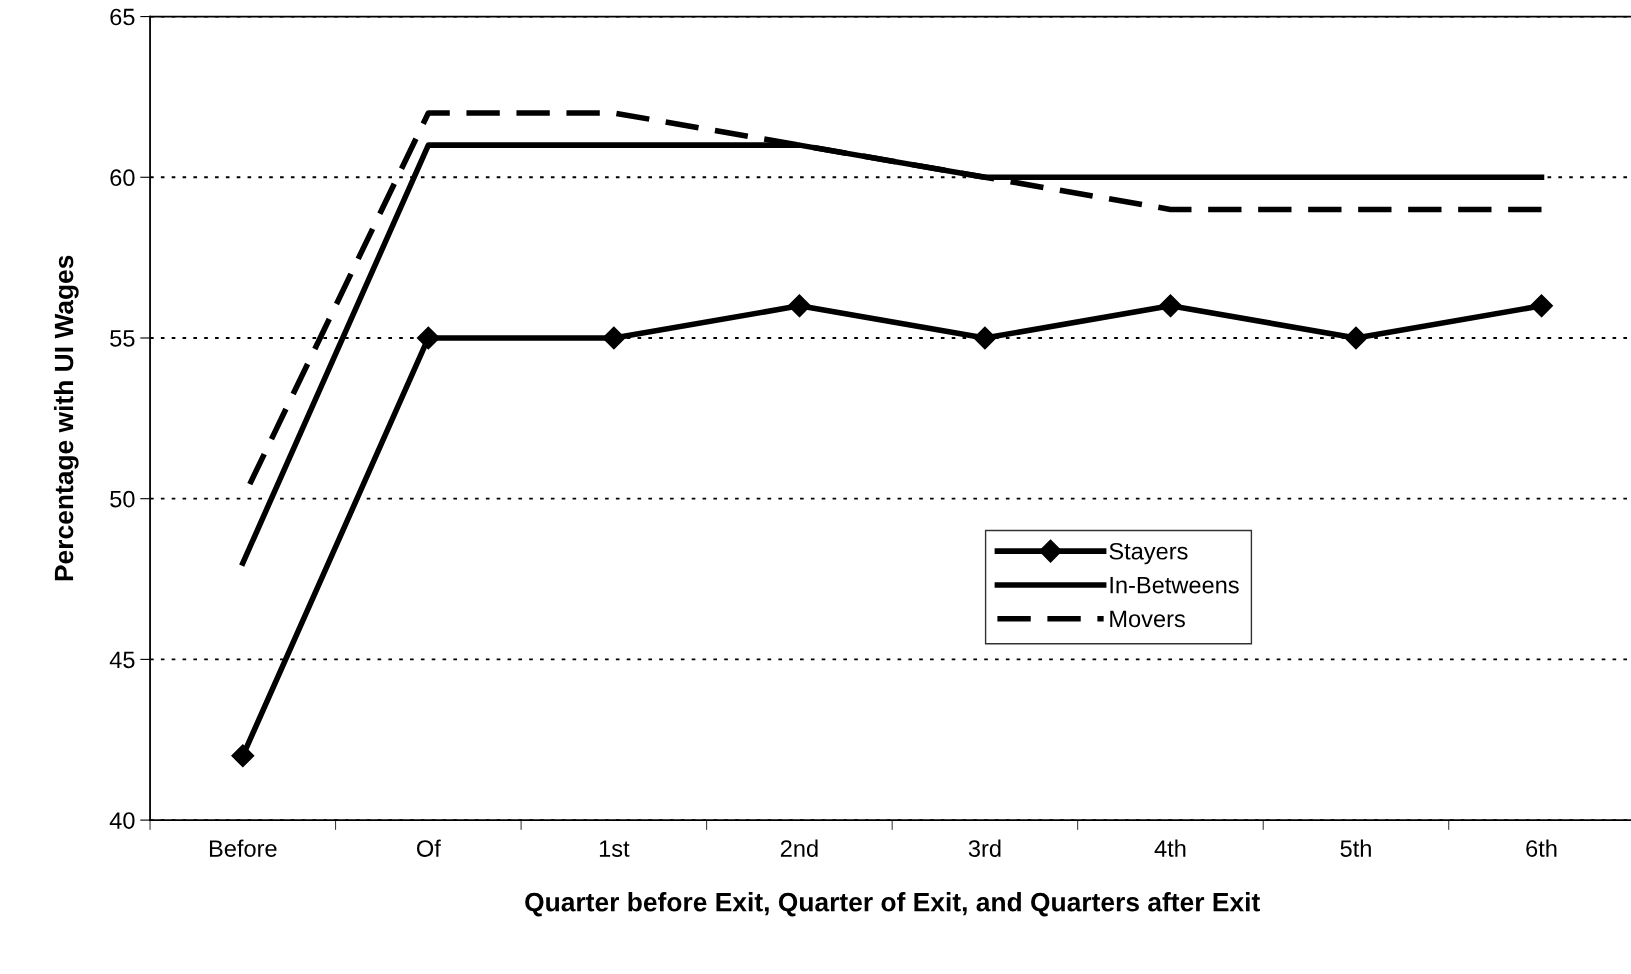 Image resolution: width=1631 pixels, height=974 pixels. What do you see at coordinates (892, 904) in the screenshot?
I see `x-axis-title: Quarter before Exit, Quarter of Exit, and Quarters after Exit` at bounding box center [892, 904].